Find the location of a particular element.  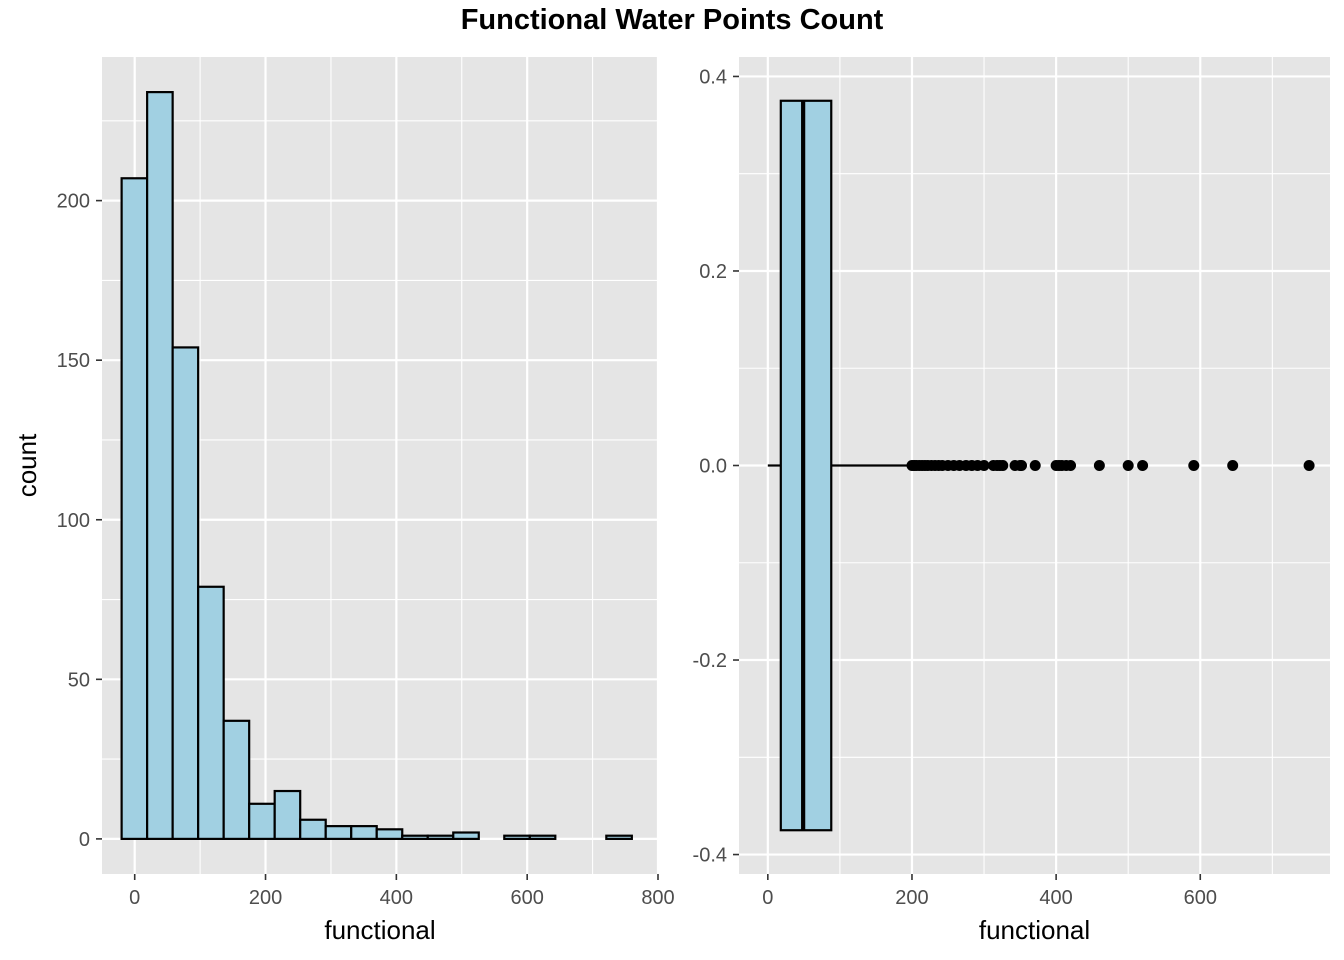

boxplot-x-axis-label: functional is located at coordinates (1034, 930).